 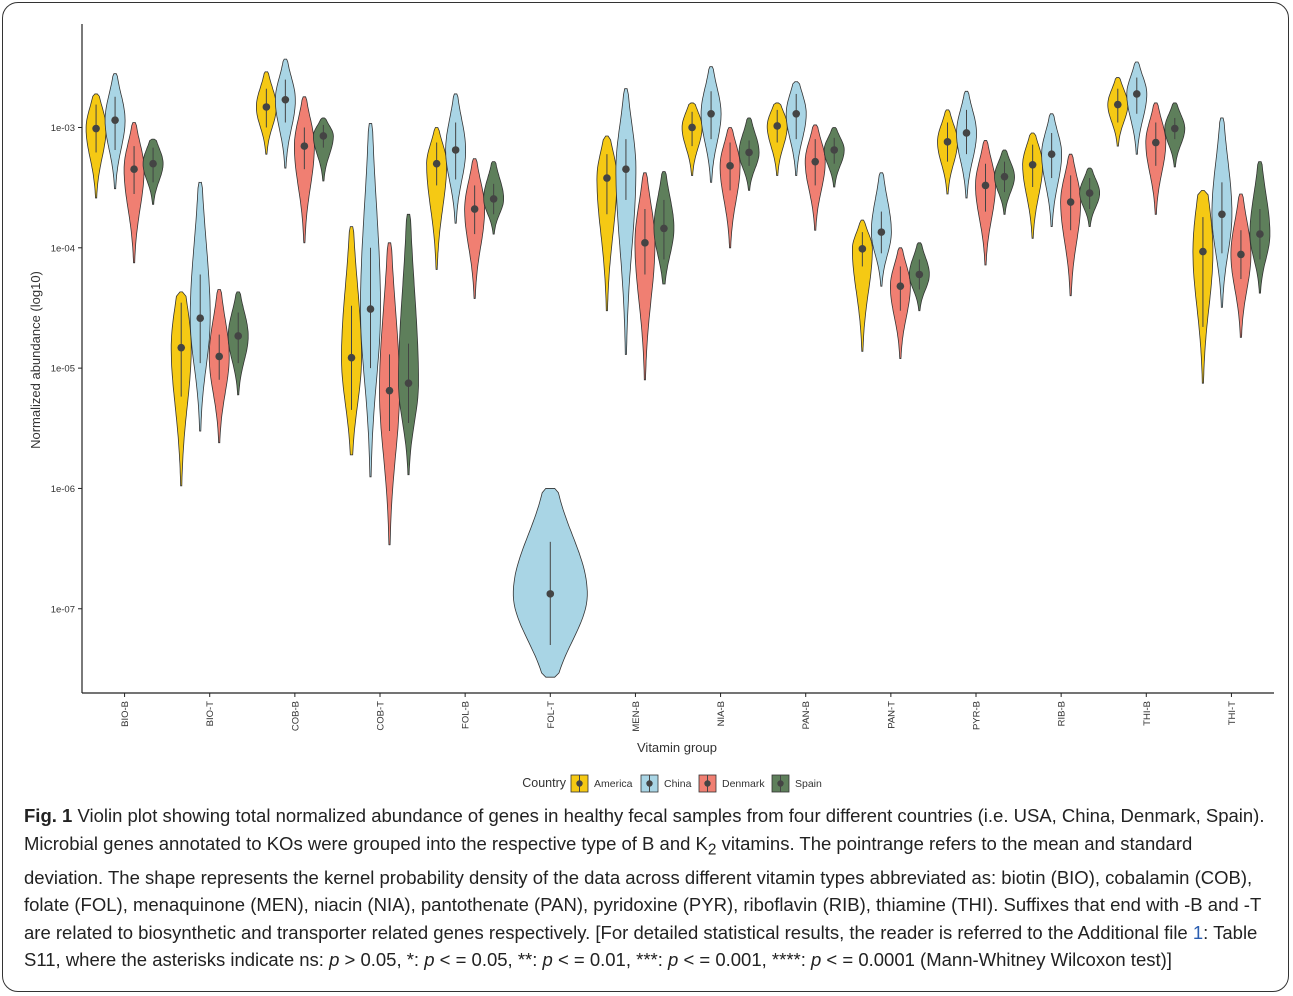 What do you see at coordinates (351, 357) in the screenshot?
I see `mean-point-america-cob-t` at bounding box center [351, 357].